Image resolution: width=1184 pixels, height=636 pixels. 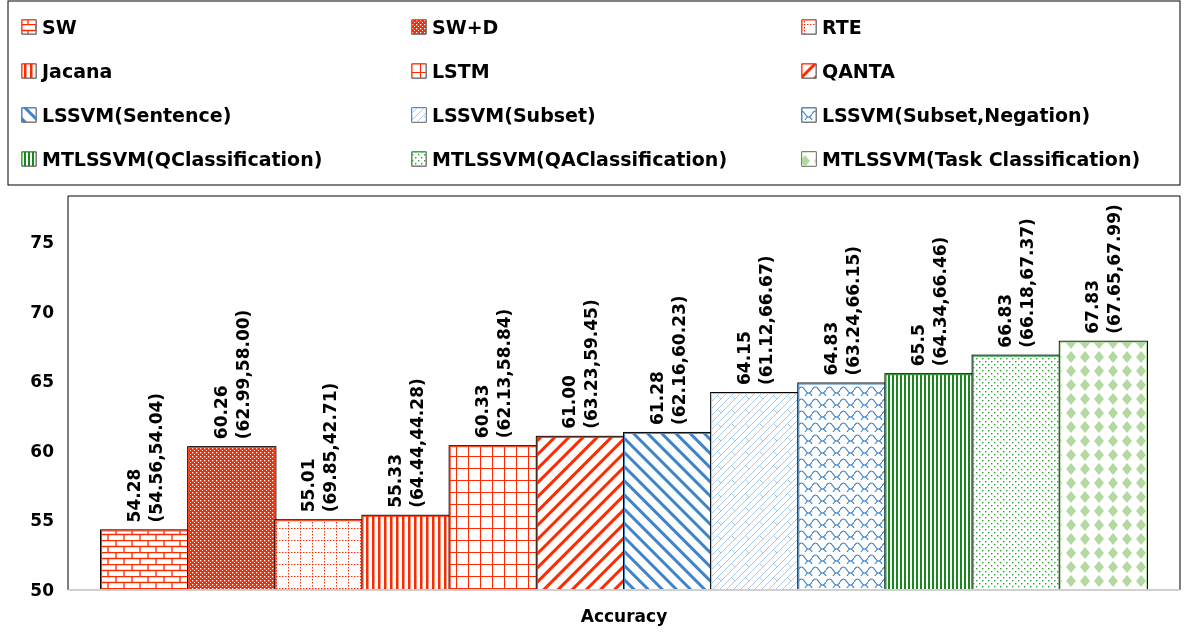 I want to click on data-label: 61.00 (63.23,59.45), so click(x=580, y=364).